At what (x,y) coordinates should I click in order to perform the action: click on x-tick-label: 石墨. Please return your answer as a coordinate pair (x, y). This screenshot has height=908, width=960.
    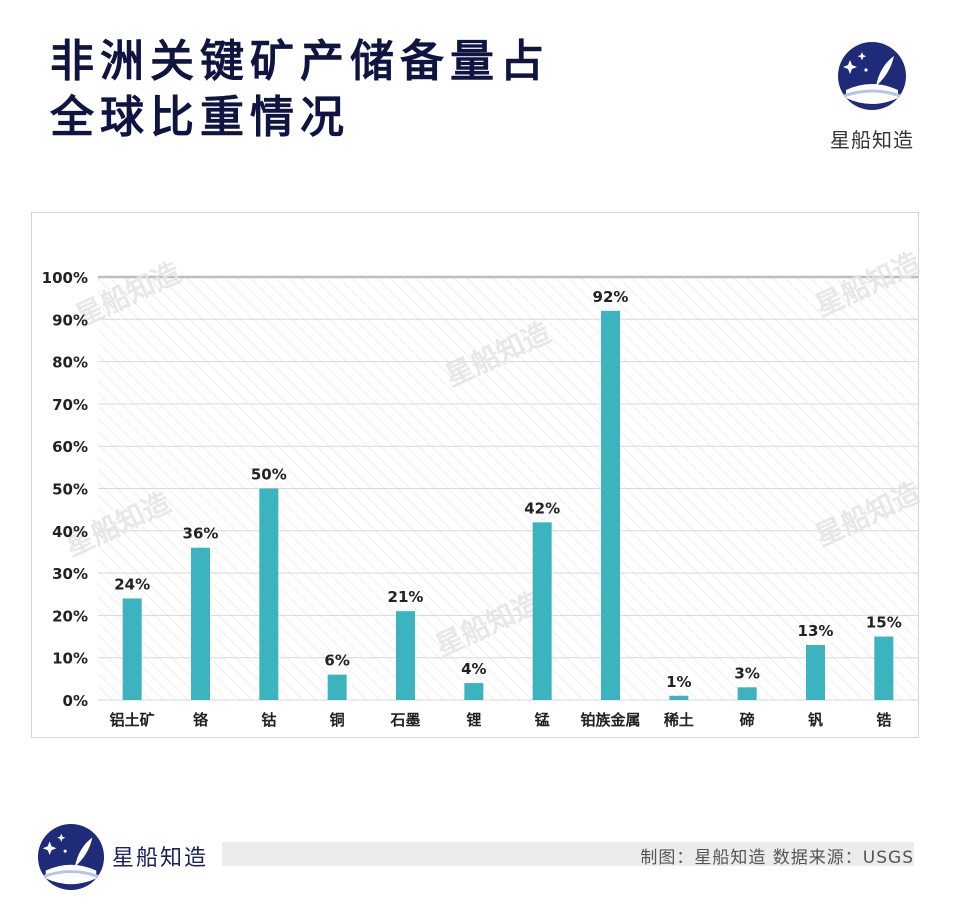
    Looking at the image, I should click on (404, 720).